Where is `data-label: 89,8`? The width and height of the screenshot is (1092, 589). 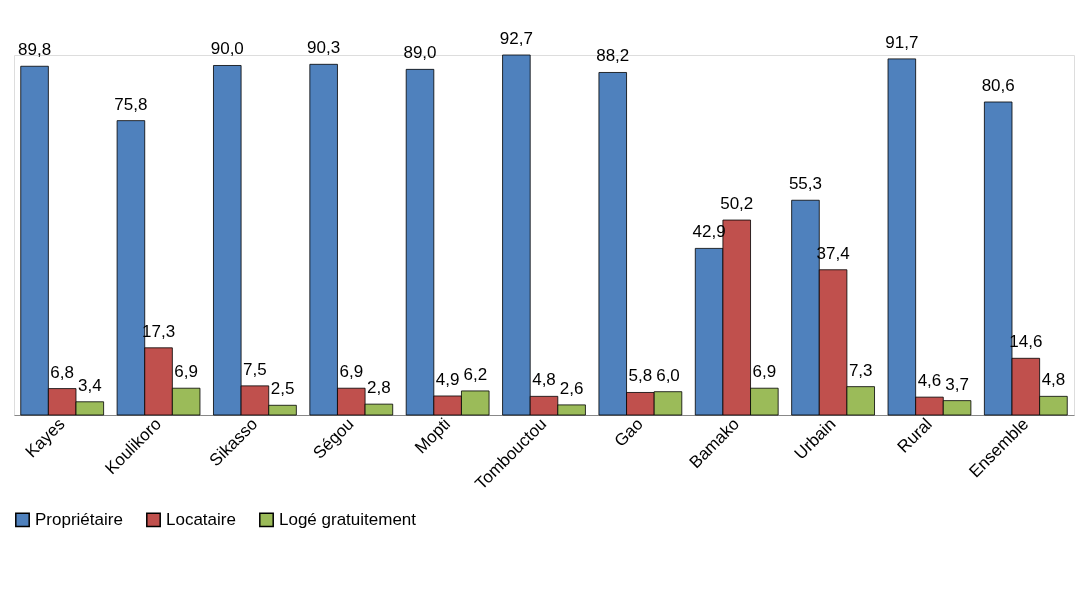
data-label: 89,8 is located at coordinates (35, 50).